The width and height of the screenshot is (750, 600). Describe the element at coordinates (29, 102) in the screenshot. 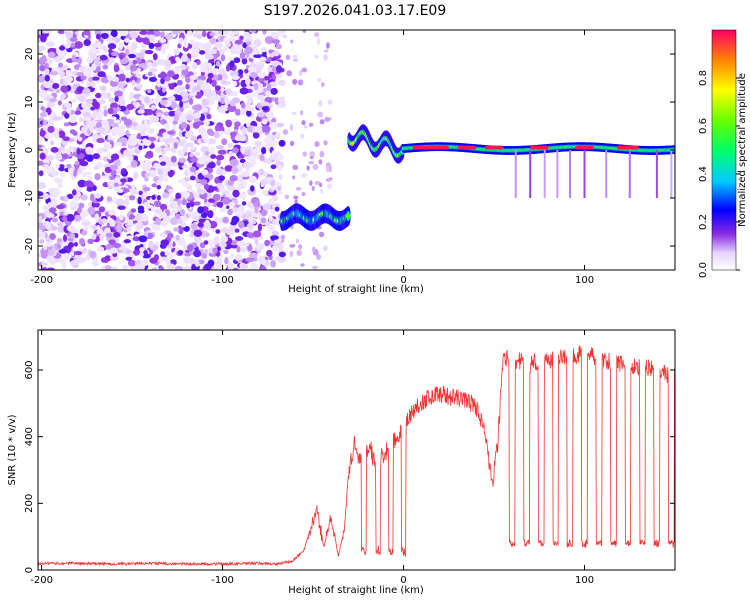

I see `y-tick-label: 10` at that location.